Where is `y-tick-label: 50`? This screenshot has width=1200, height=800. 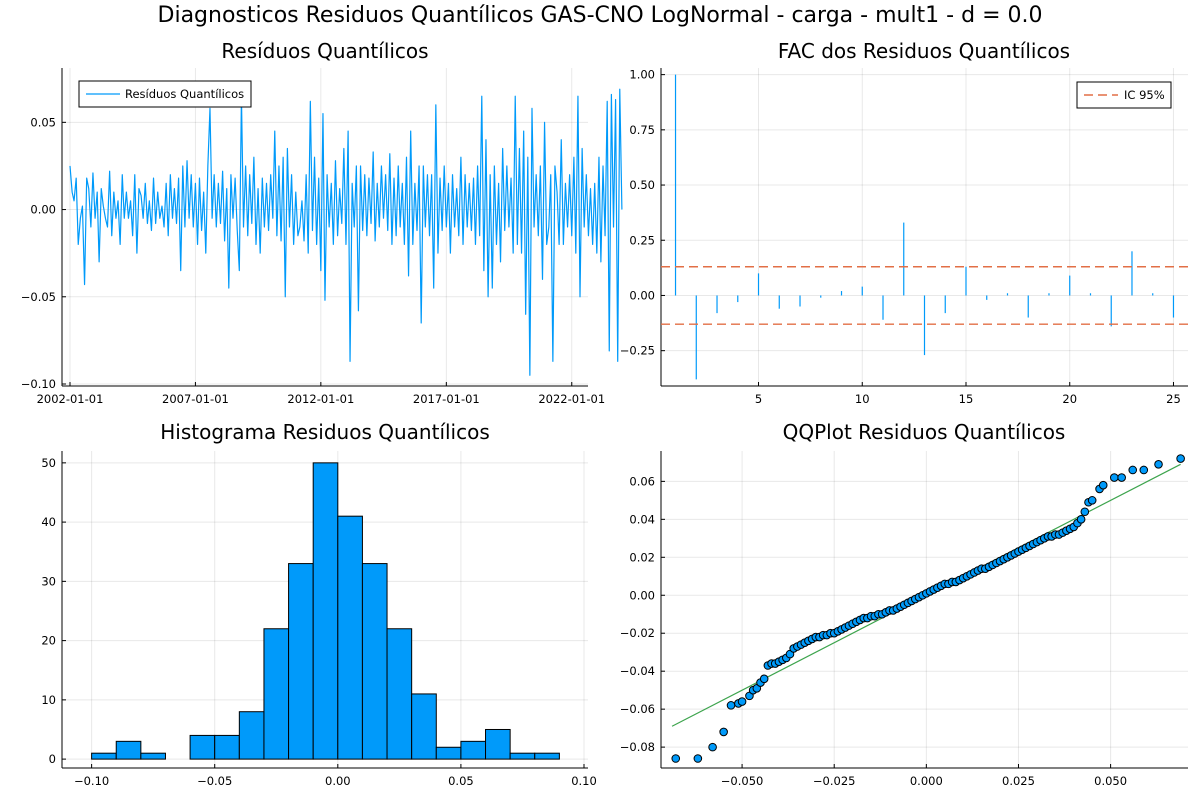 y-tick-label: 50 is located at coordinates (48, 463).